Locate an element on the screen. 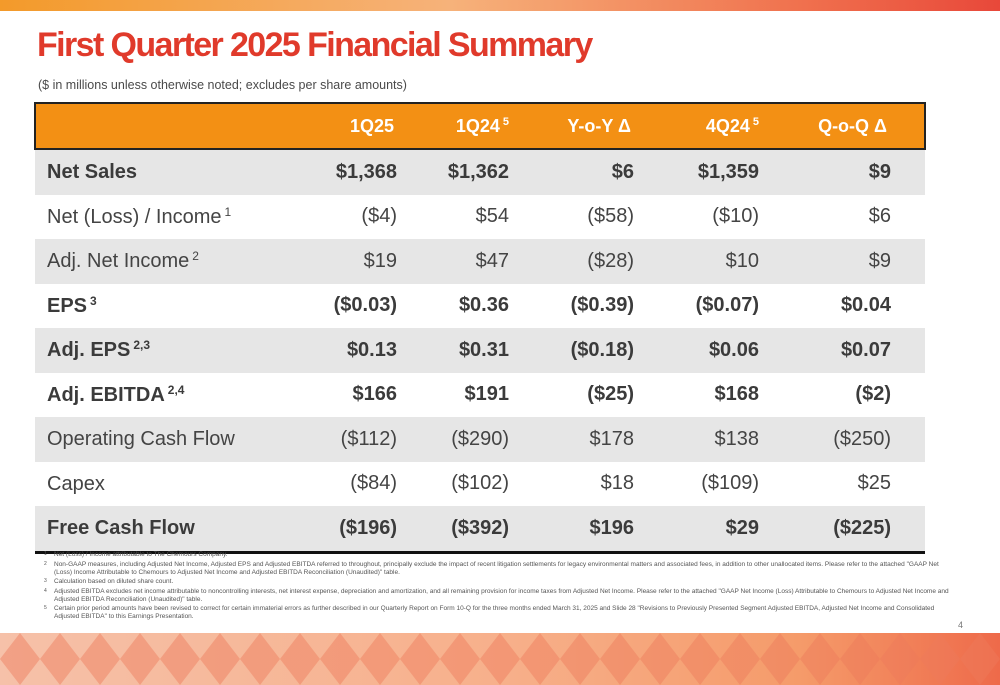 The width and height of the screenshot is (1000, 685). table-header-row: 1Q25 1Q24 5 Y-o-Y Δ 4Q24 5 Q-o-Q Δ is located at coordinates (480, 126).